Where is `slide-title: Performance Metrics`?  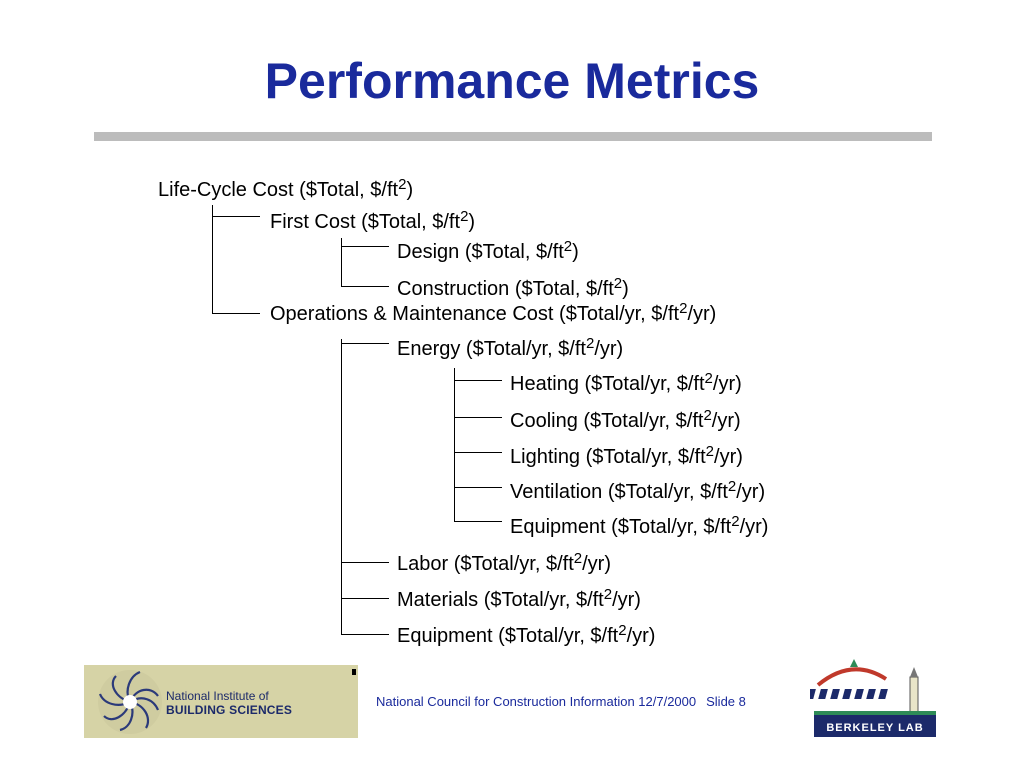
slide-title: Performance Metrics is located at coordinates (512, 81).